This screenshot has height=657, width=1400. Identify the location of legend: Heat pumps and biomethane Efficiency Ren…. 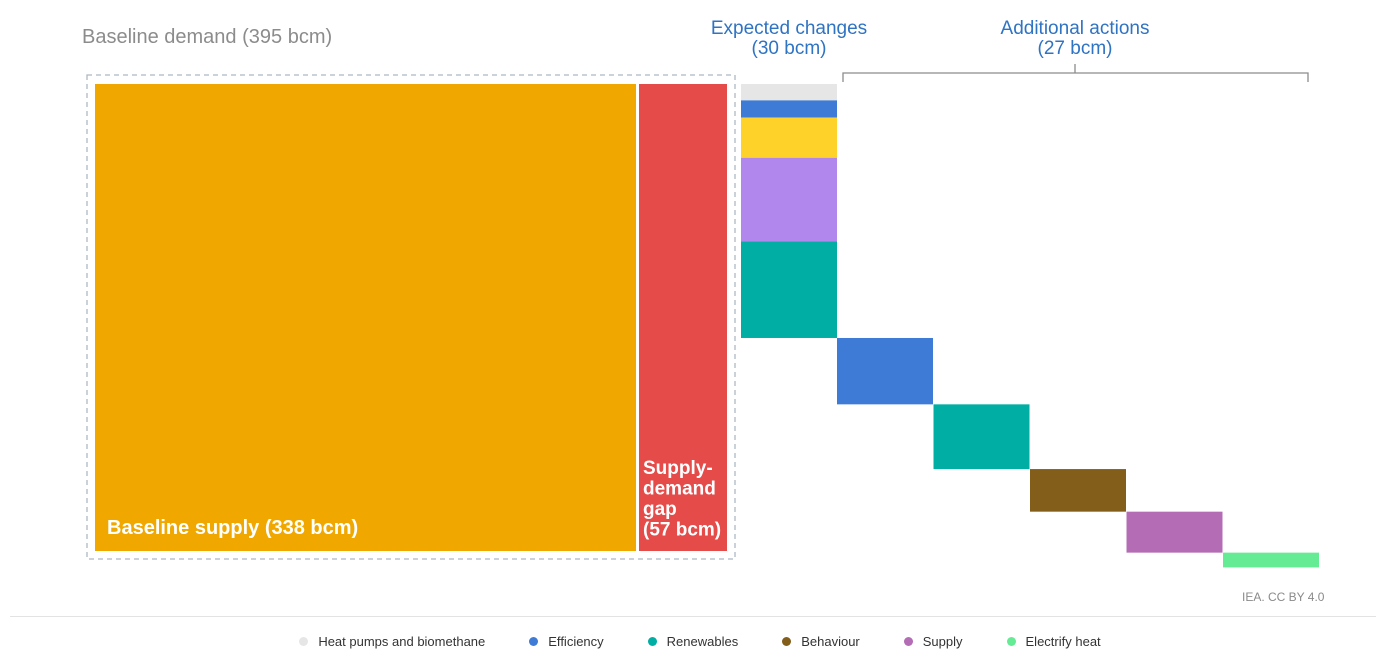
(700, 641).